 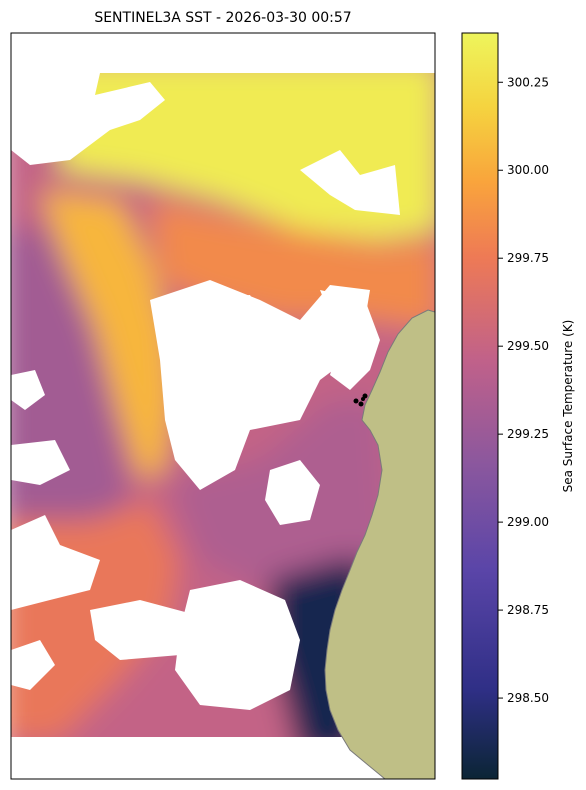 What do you see at coordinates (528, 522) in the screenshot?
I see `colorbar-tick-label: 299.00` at bounding box center [528, 522].